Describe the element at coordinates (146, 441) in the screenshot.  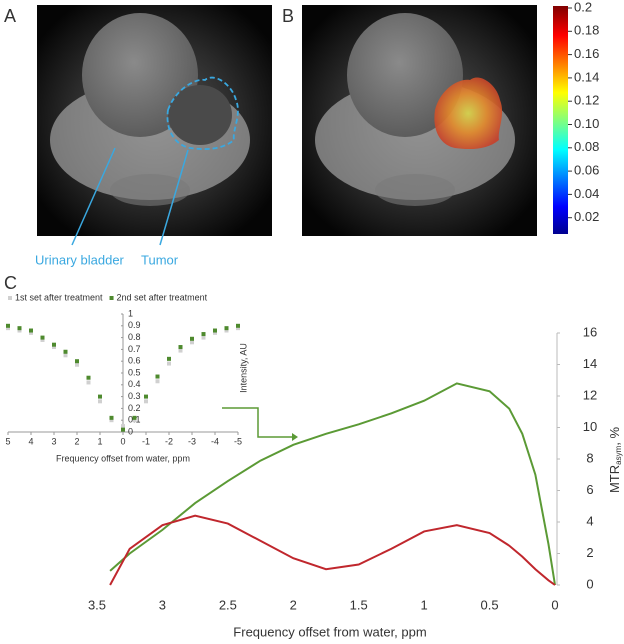
I see `x-tick-label: -1` at that location.